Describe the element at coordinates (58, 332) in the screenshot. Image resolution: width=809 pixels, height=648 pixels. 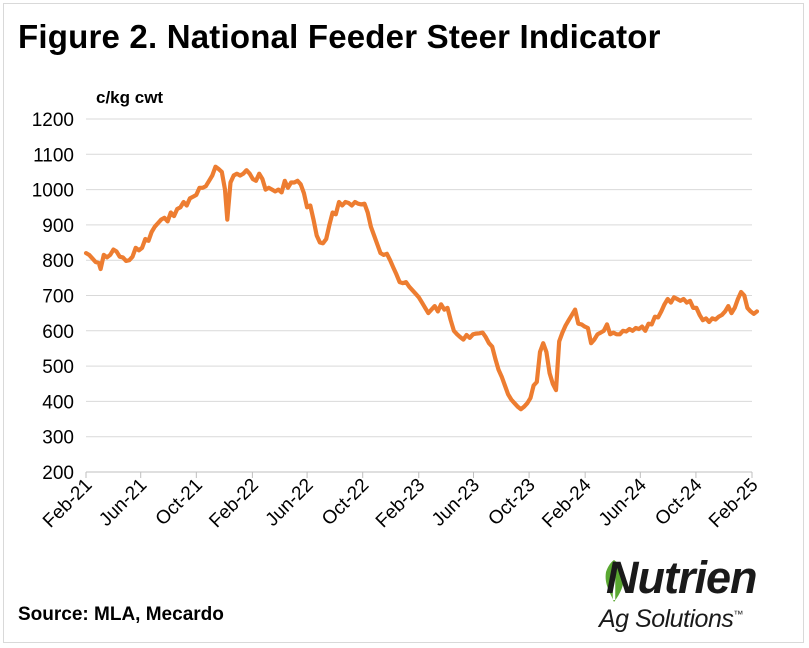
I see `y-tick-label: 600` at that location.